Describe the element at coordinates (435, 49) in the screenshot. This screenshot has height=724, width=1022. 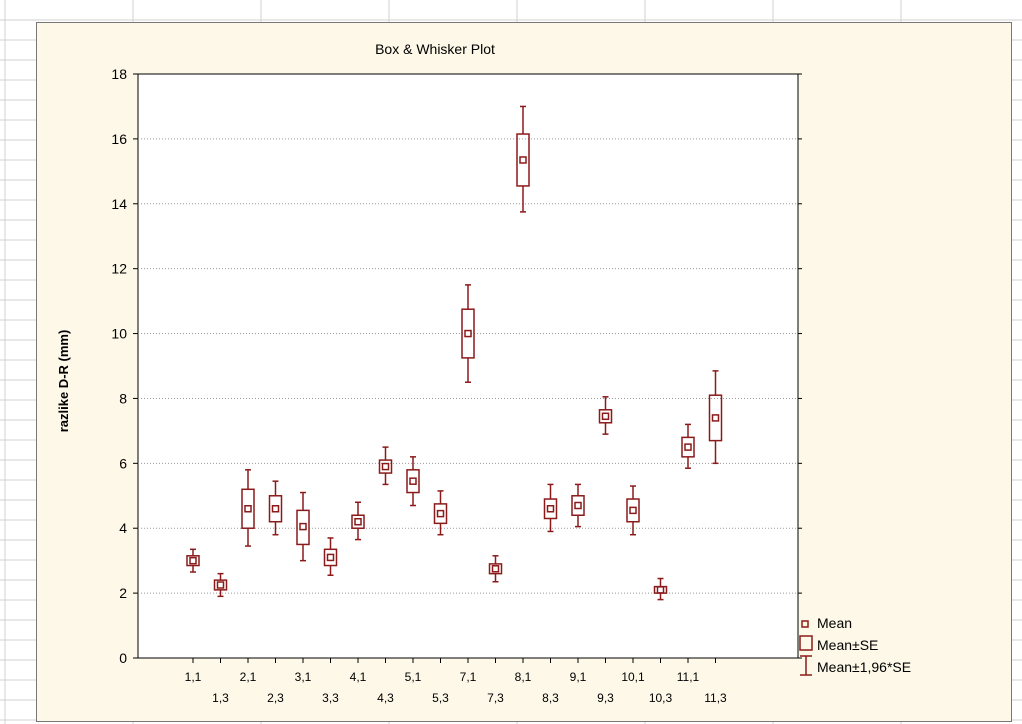
I see `chart-title: Box & Whisker Plot` at that location.